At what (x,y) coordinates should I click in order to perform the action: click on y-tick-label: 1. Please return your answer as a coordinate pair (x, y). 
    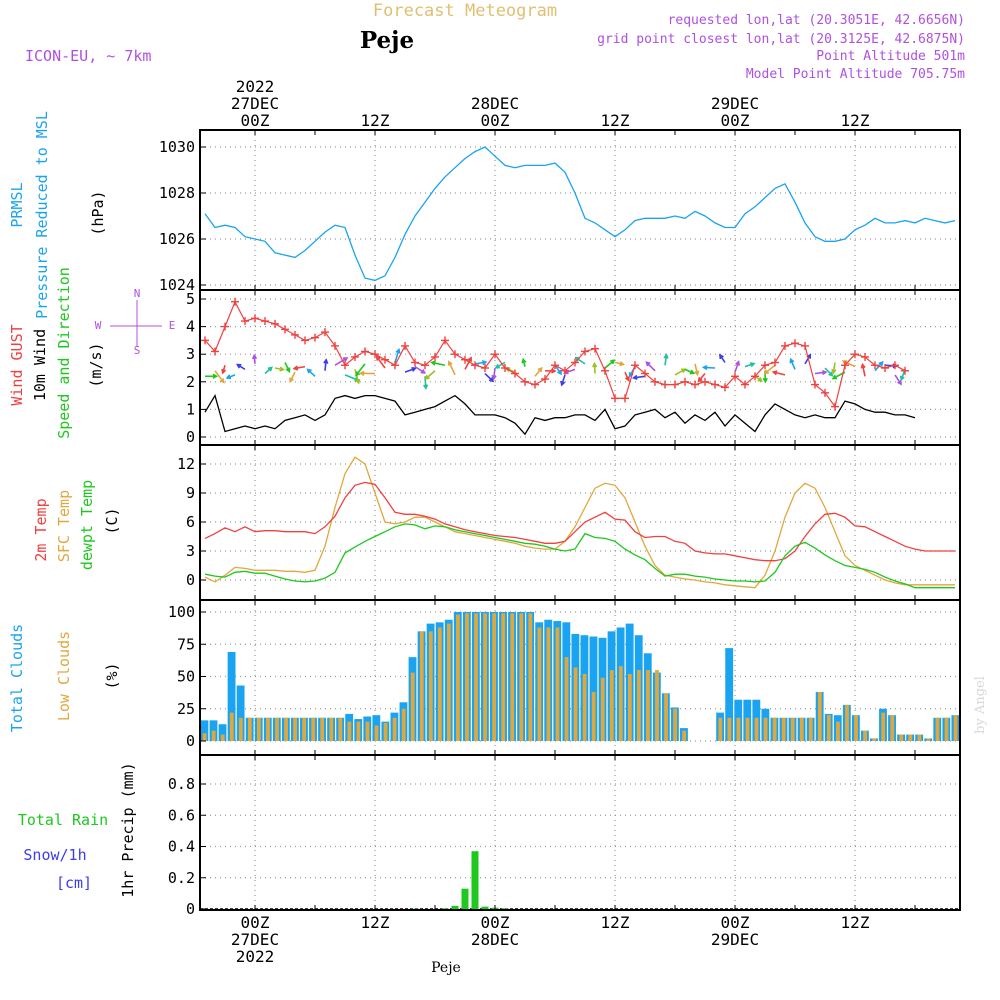
    Looking at the image, I should click on (190, 409).